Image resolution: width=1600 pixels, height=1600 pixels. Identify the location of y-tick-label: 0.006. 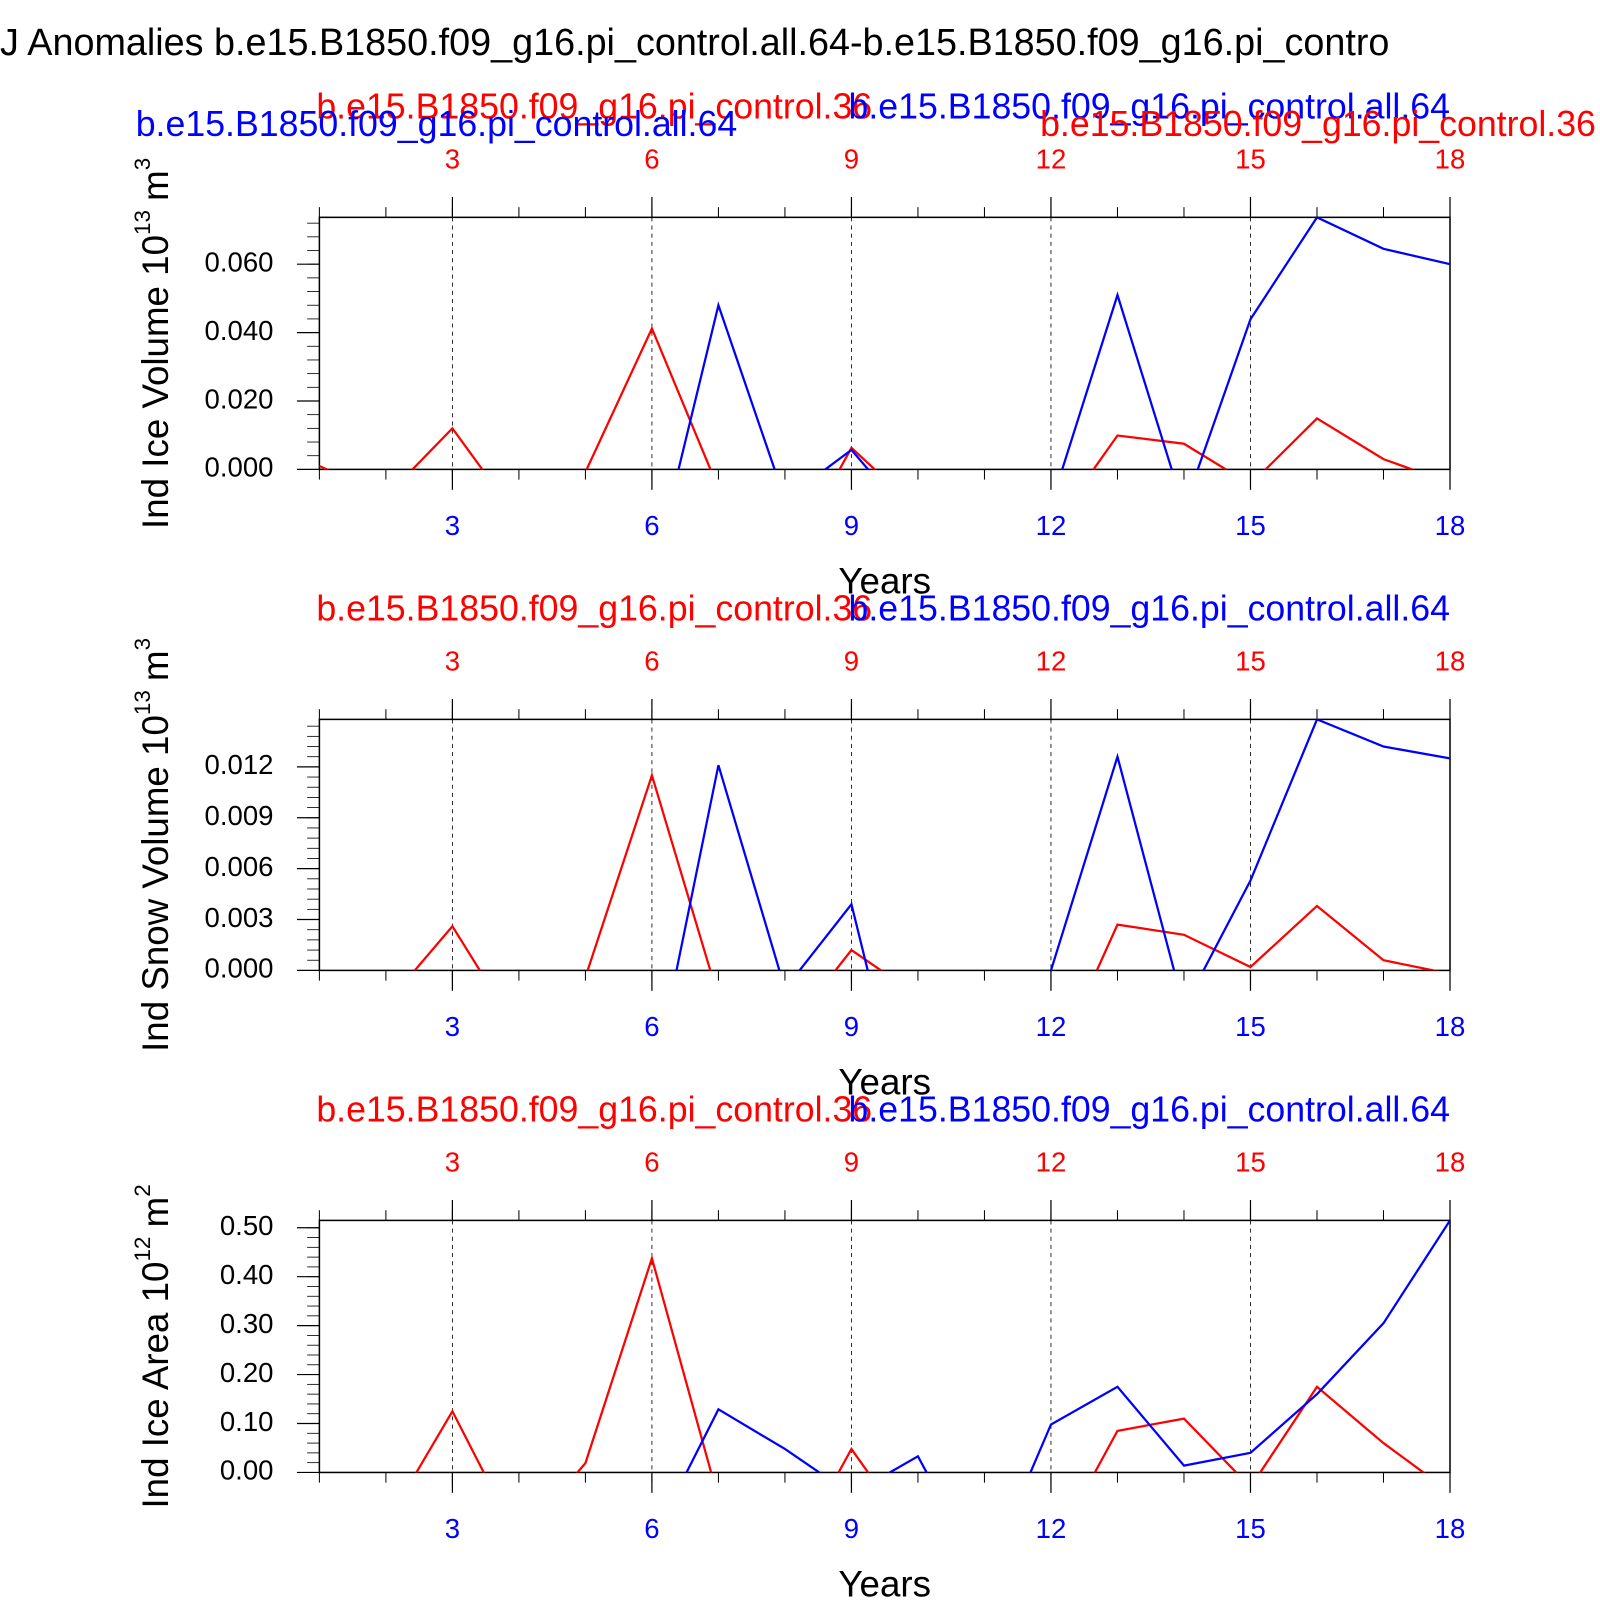
(239, 866).